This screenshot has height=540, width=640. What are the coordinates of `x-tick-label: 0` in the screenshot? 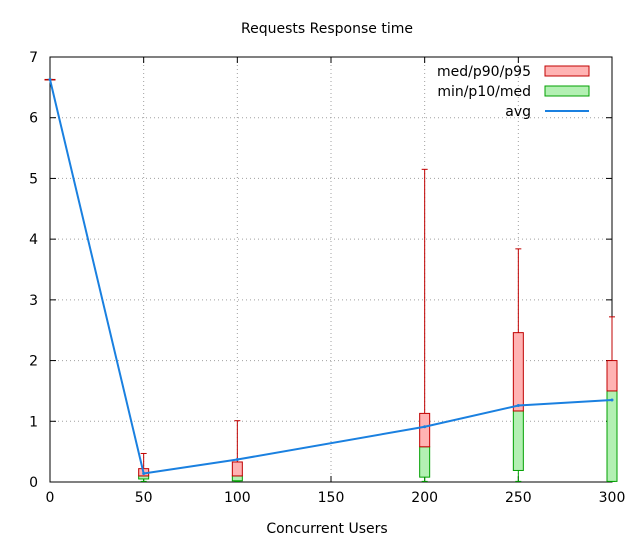 It's located at (50, 498).